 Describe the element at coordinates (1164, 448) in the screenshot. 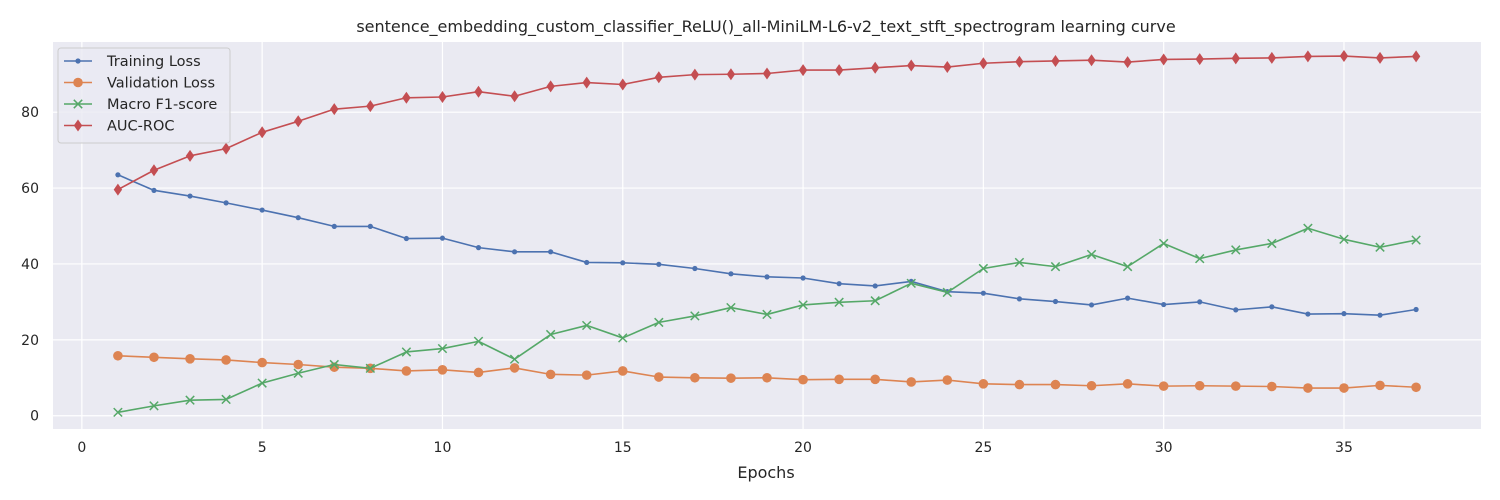

I see `x-tick-label: 30` at that location.